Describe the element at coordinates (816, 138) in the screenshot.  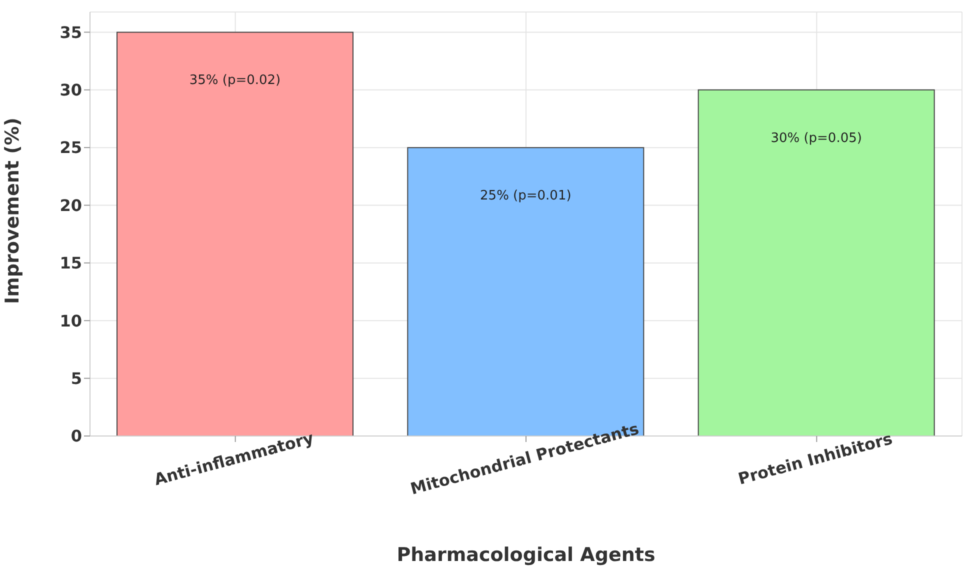
I see `data-label: 30% (p=0.05)` at that location.